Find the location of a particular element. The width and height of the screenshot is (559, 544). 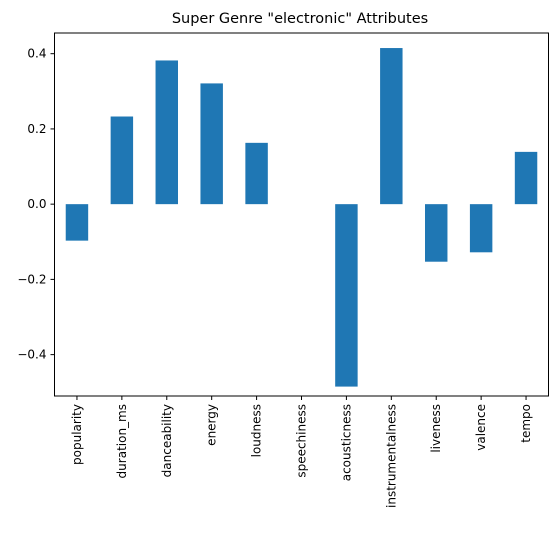

y-axis: −0.4 −0.2 0.0 0.2 0.4 is located at coordinates (36, 204).